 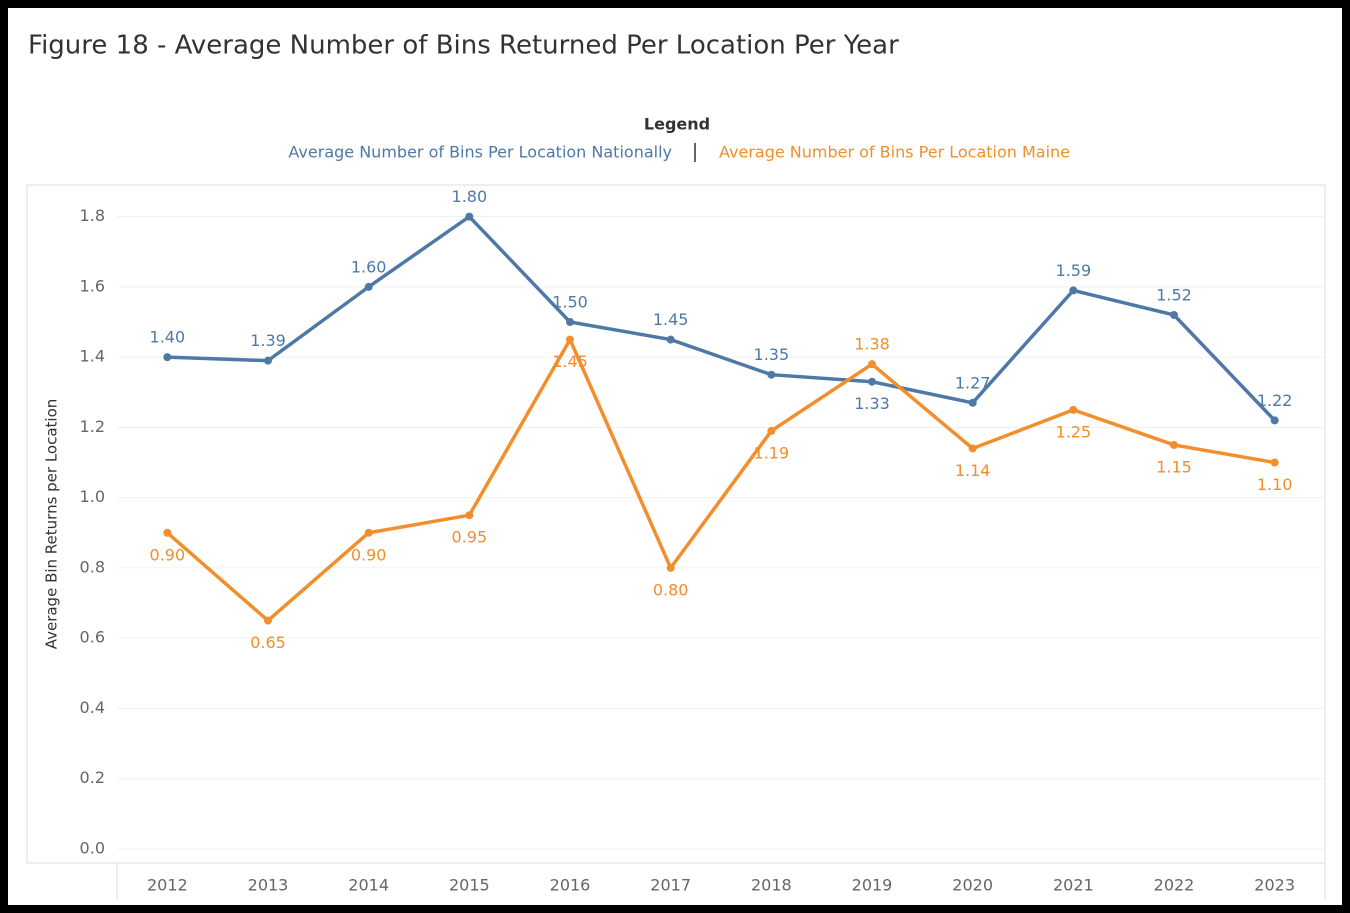 I want to click on legend-title: Legend, so click(x=677, y=124).